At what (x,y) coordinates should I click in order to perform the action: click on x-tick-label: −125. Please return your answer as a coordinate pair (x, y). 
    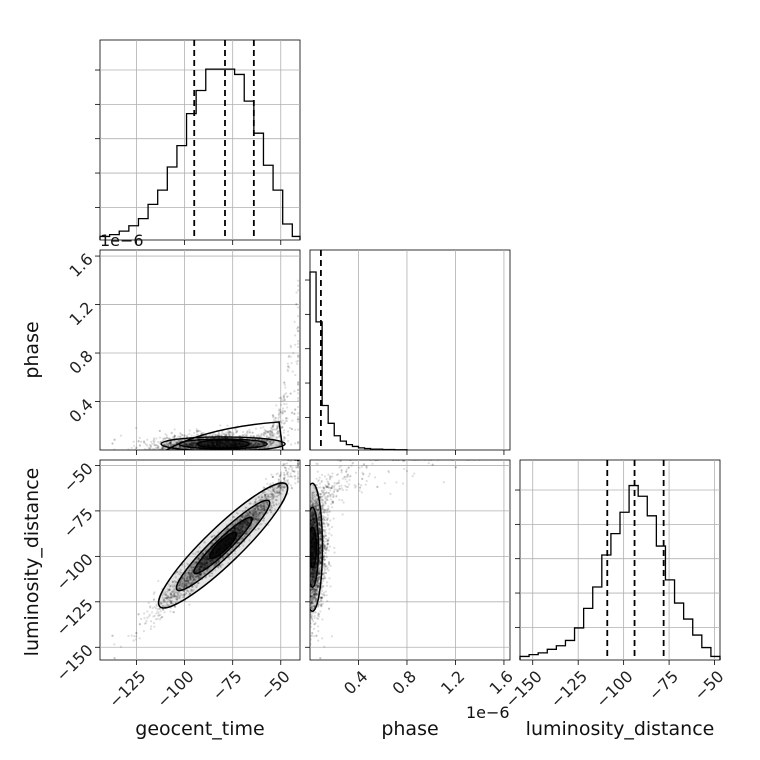
    Looking at the image, I should click on (127, 689).